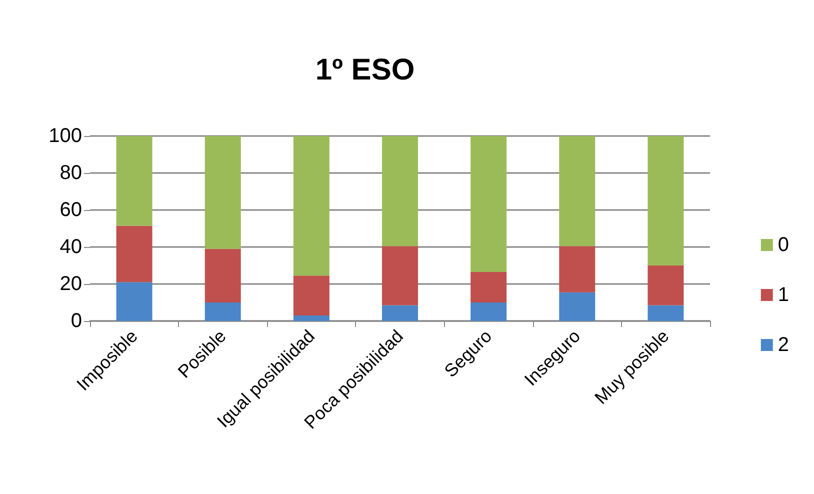 The width and height of the screenshot is (814, 494). What do you see at coordinates (783, 345) in the screenshot?
I see `legend-label: 2` at bounding box center [783, 345].